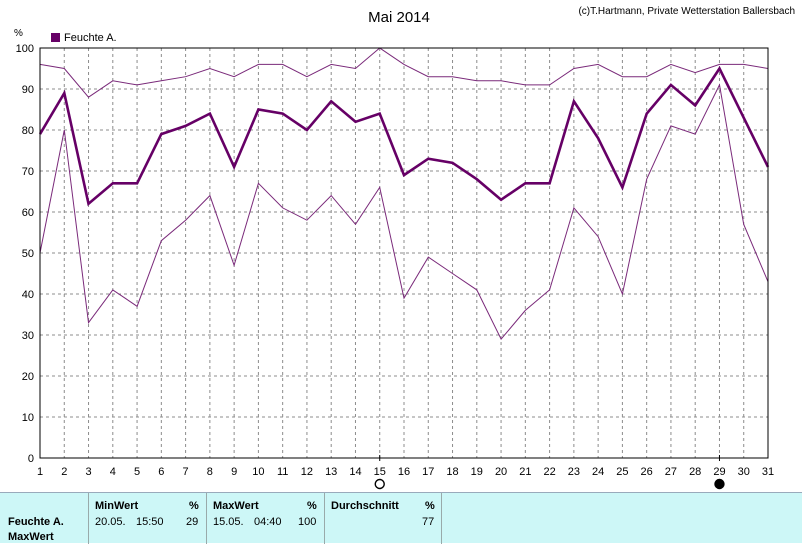  I want to click on min-time: 15:50, so click(150, 522).